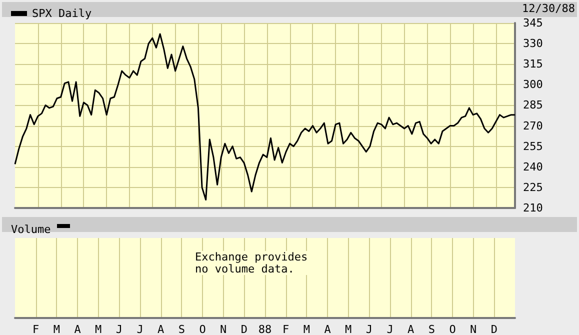 Image resolution: width=579 pixels, height=335 pixels. Describe the element at coordinates (265, 329) in the screenshot. I see `category-label: 88` at that location.